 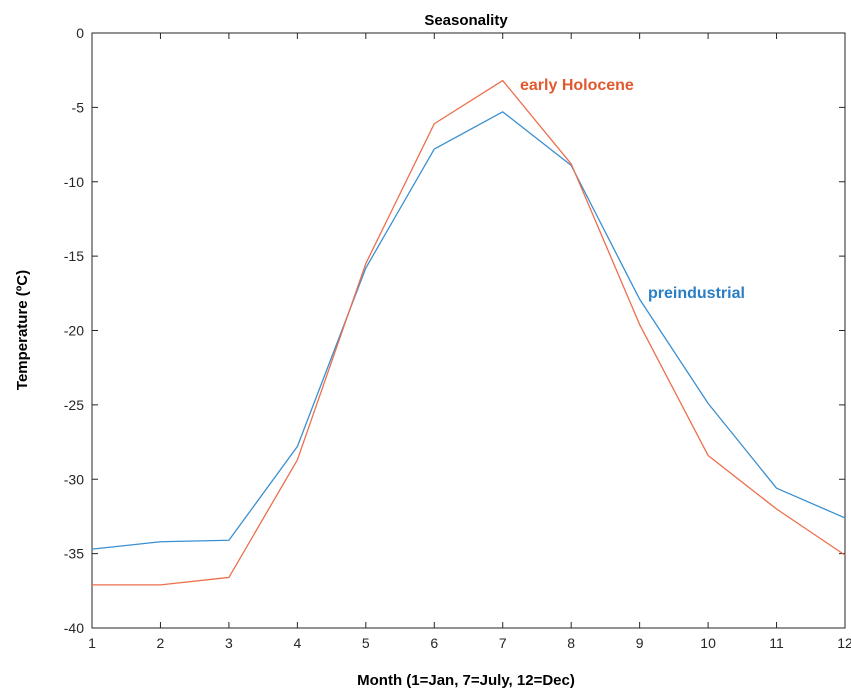 I want to click on x-tick-label: 7, so click(x=503, y=643).